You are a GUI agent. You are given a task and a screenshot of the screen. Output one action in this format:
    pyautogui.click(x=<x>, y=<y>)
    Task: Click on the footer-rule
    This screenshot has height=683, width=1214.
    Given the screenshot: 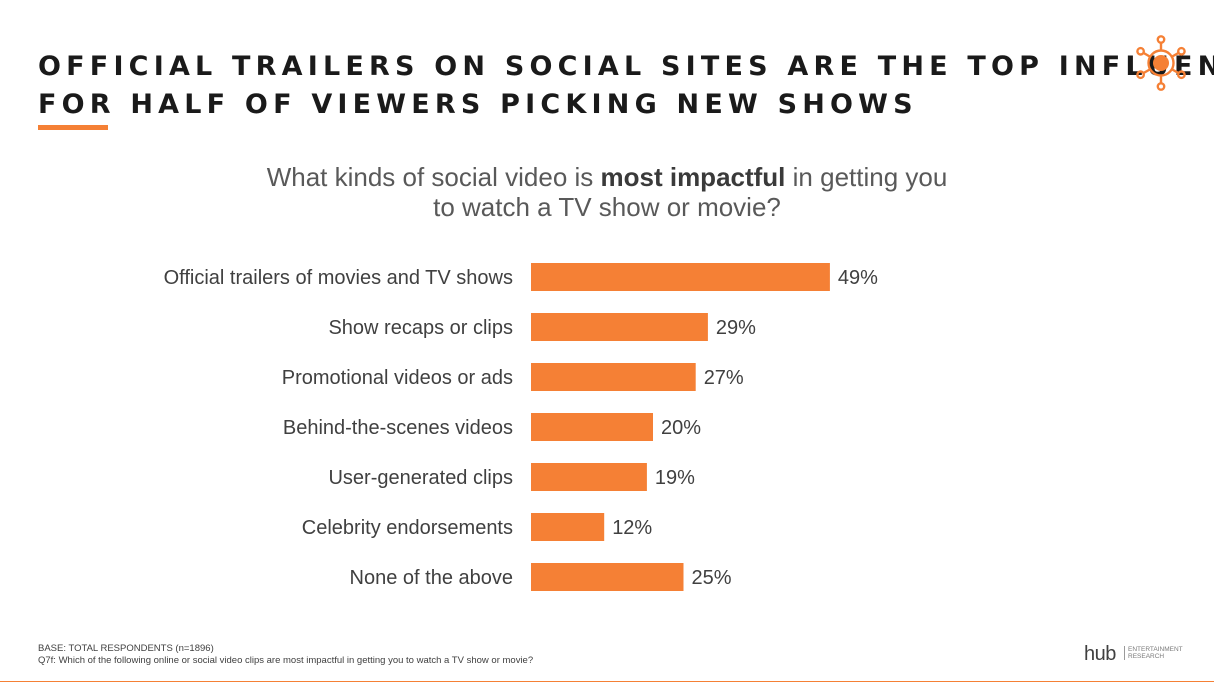 What is the action you would take?
    pyautogui.click(x=607, y=681)
    